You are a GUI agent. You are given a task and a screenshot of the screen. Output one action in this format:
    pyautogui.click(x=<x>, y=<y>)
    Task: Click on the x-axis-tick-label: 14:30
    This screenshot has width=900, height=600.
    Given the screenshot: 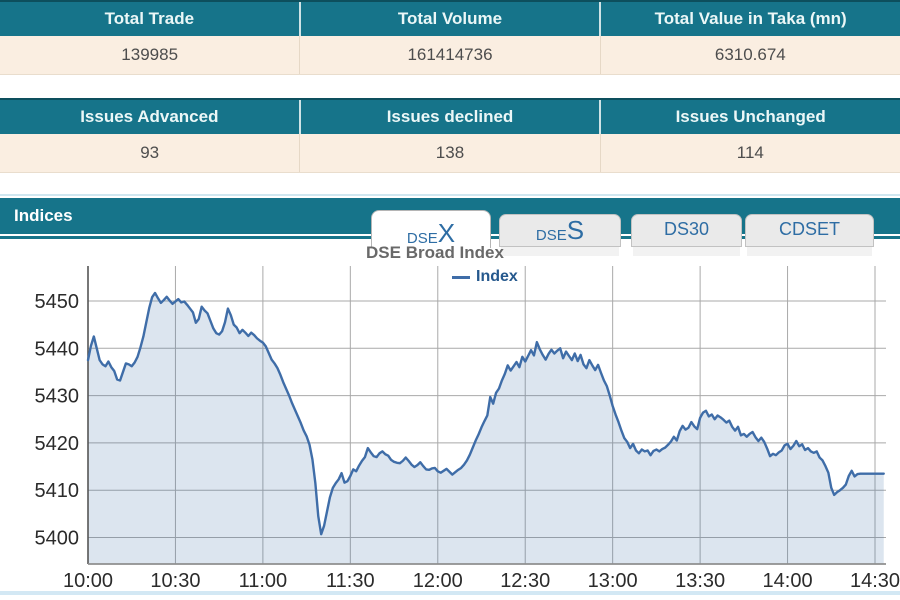 What is the action you would take?
    pyautogui.click(x=875, y=581)
    